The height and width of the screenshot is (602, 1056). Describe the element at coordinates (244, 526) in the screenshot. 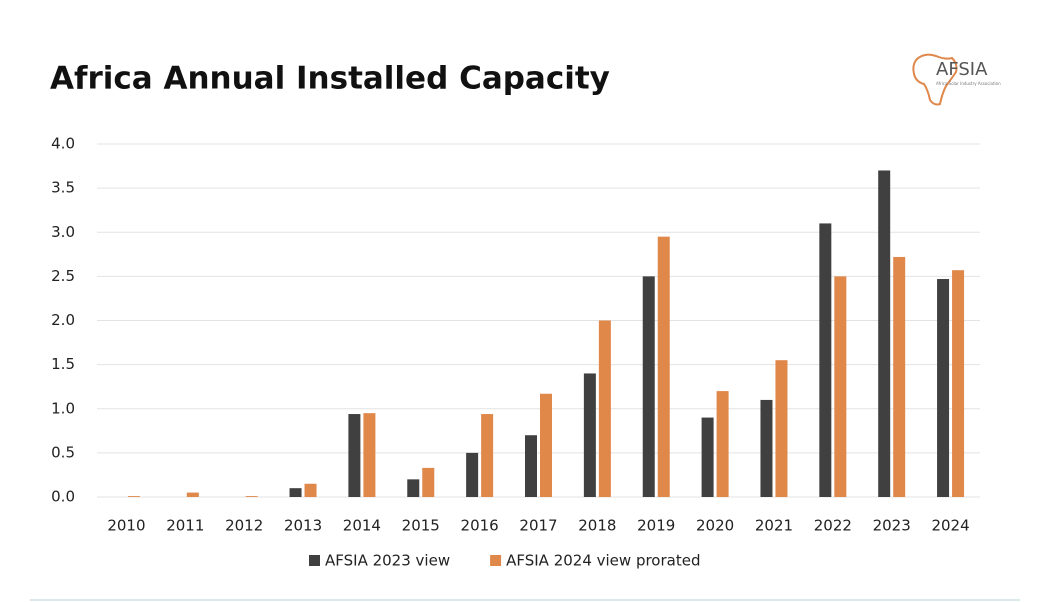

I see `x-tick-label: 2012` at that location.